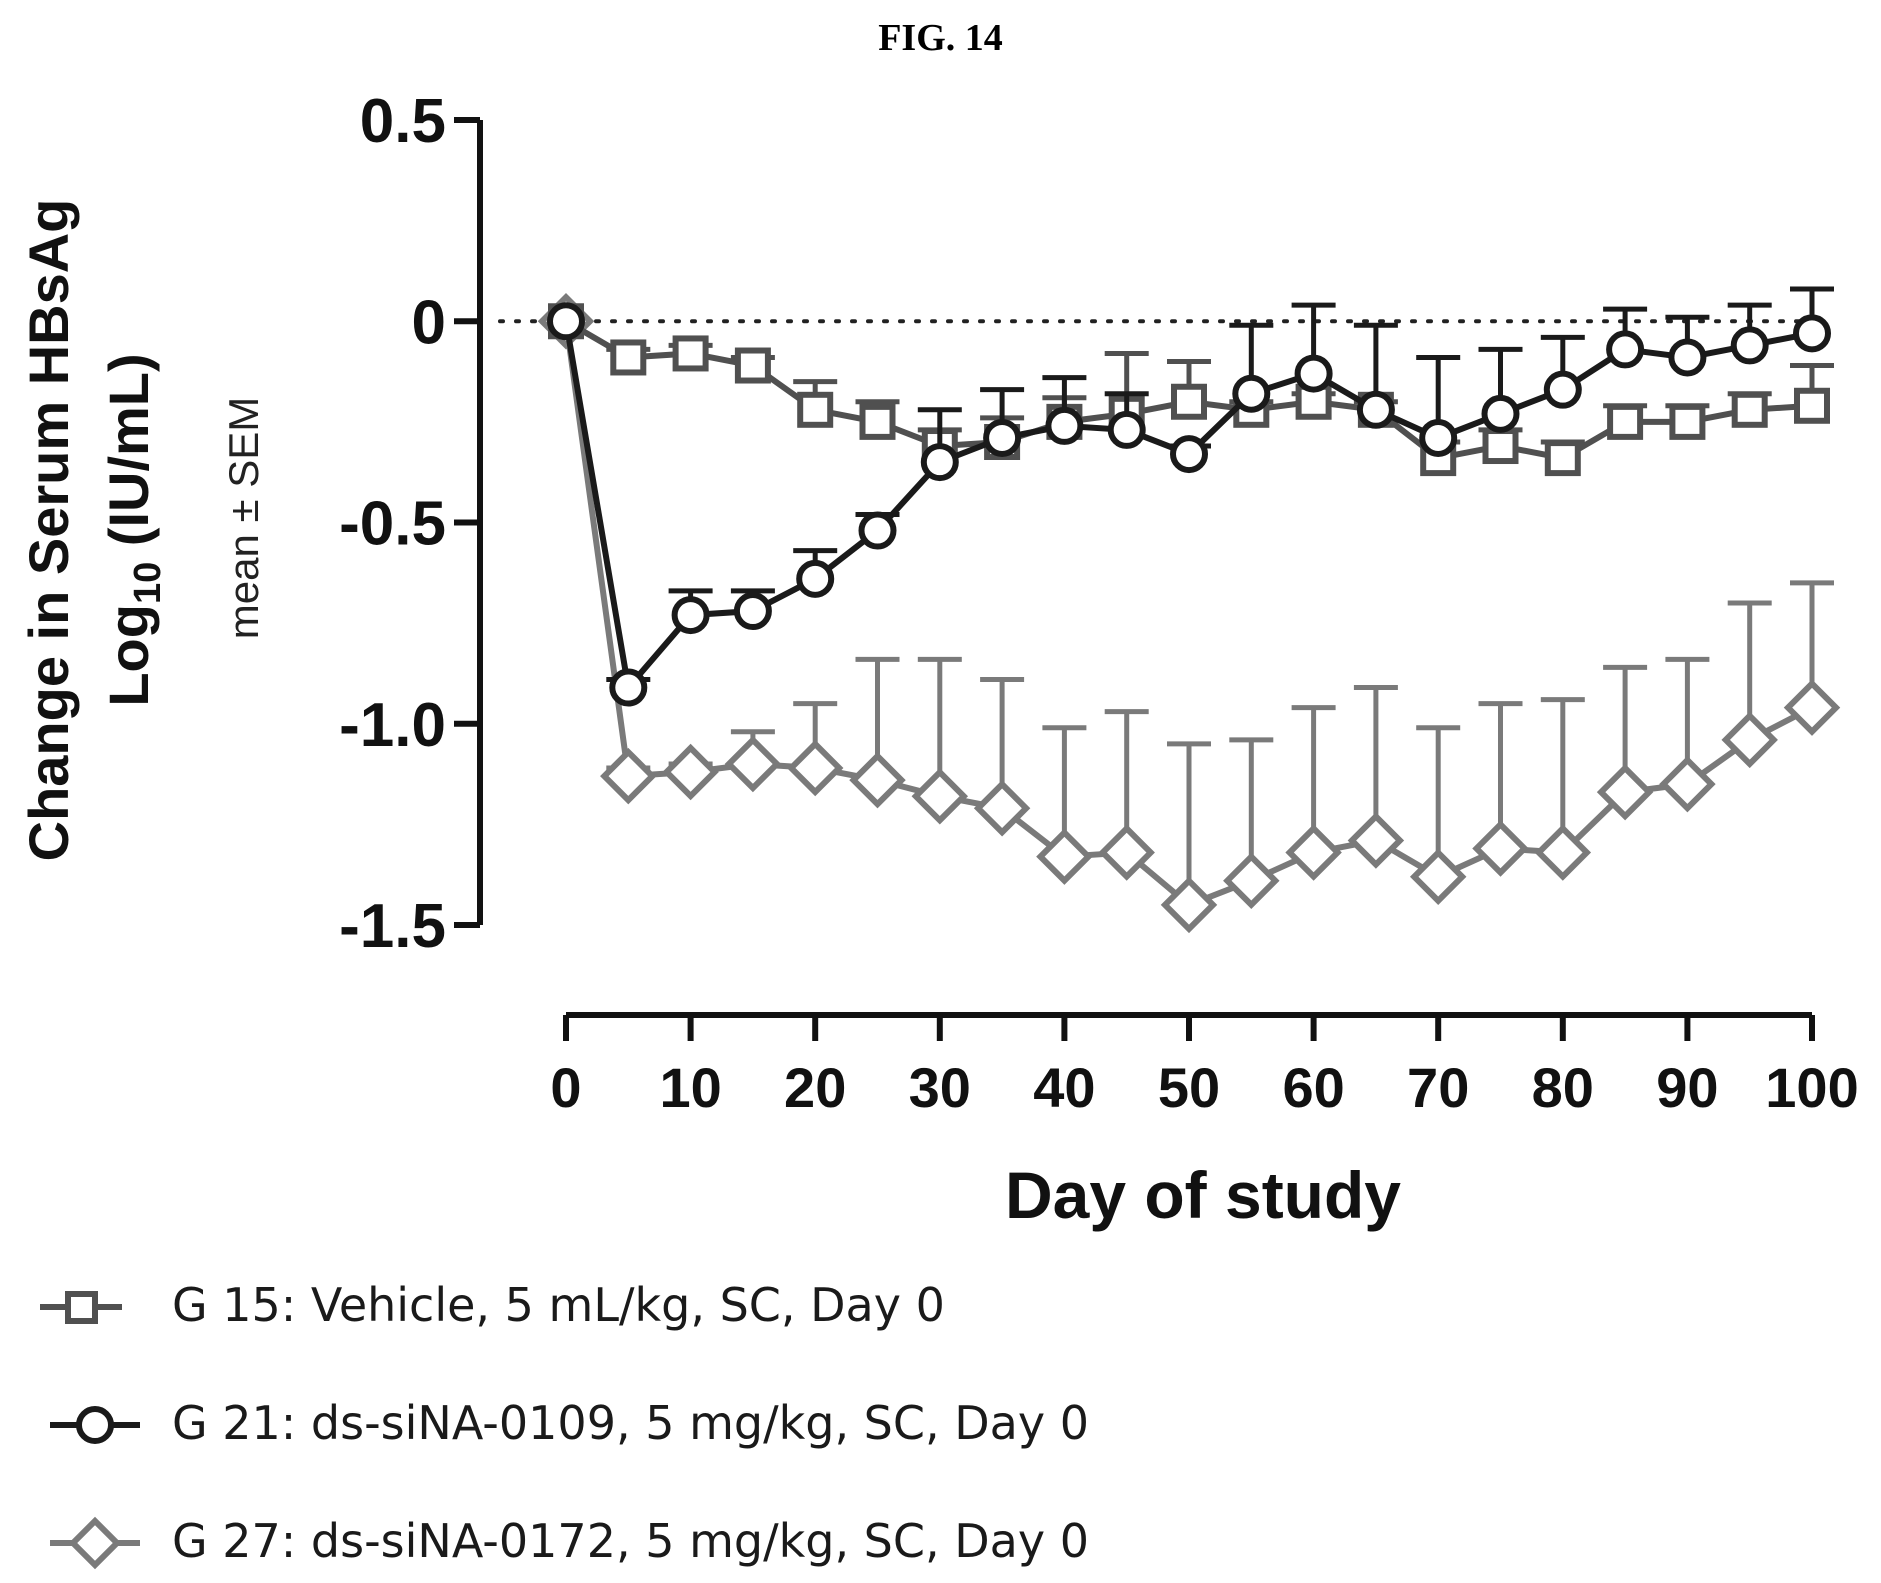 This screenshot has height=1583, width=1881. I want to click on y-tick-label: -1.0, so click(392, 725).